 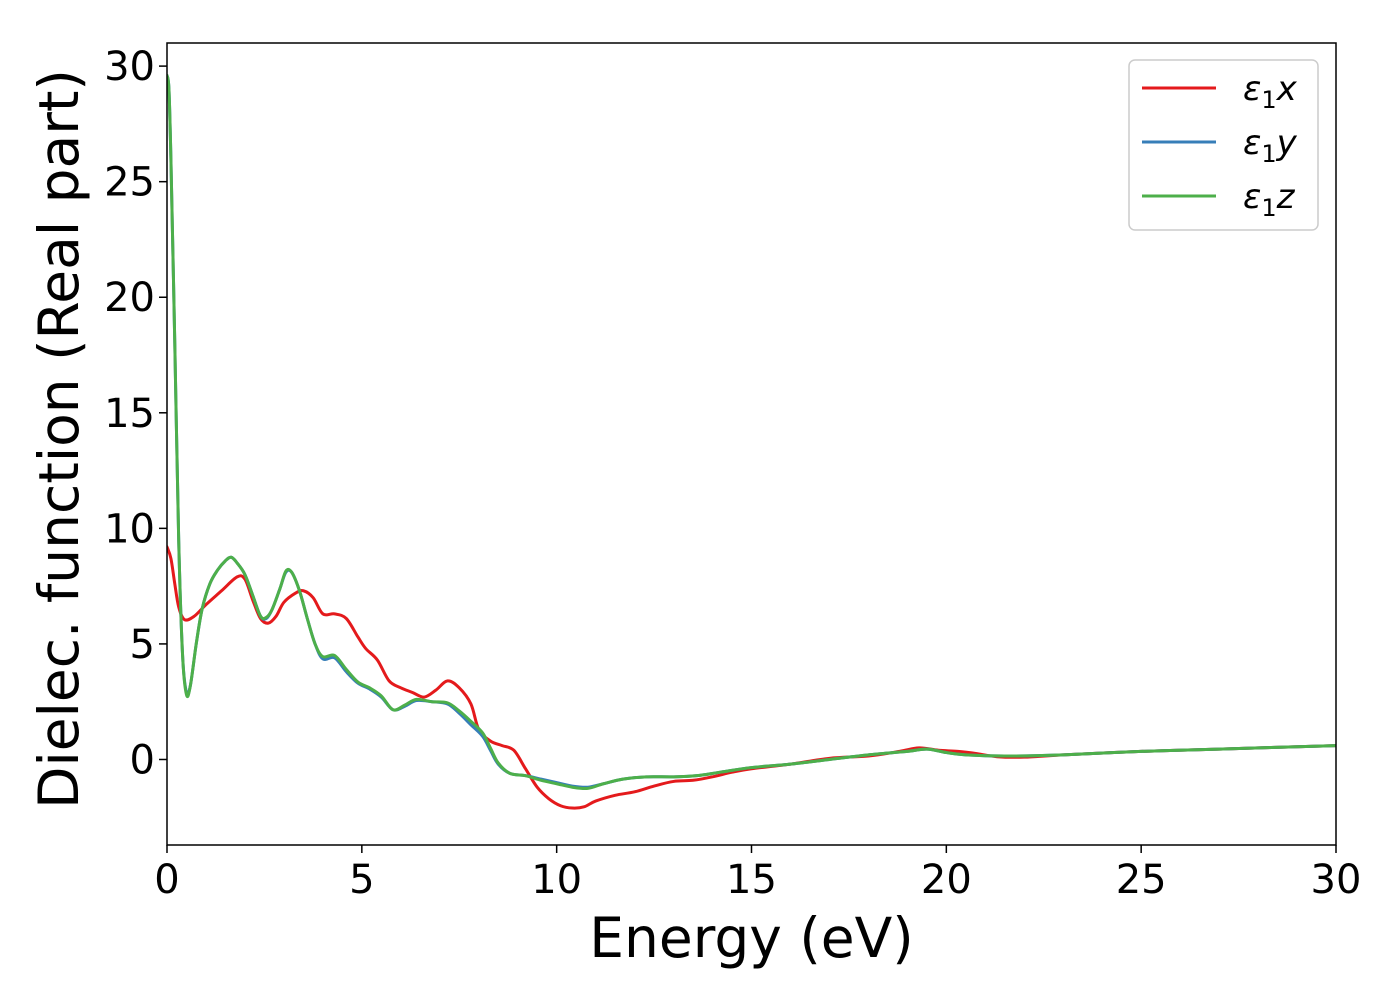 I want to click on legend-box, so click(x=1223, y=145).